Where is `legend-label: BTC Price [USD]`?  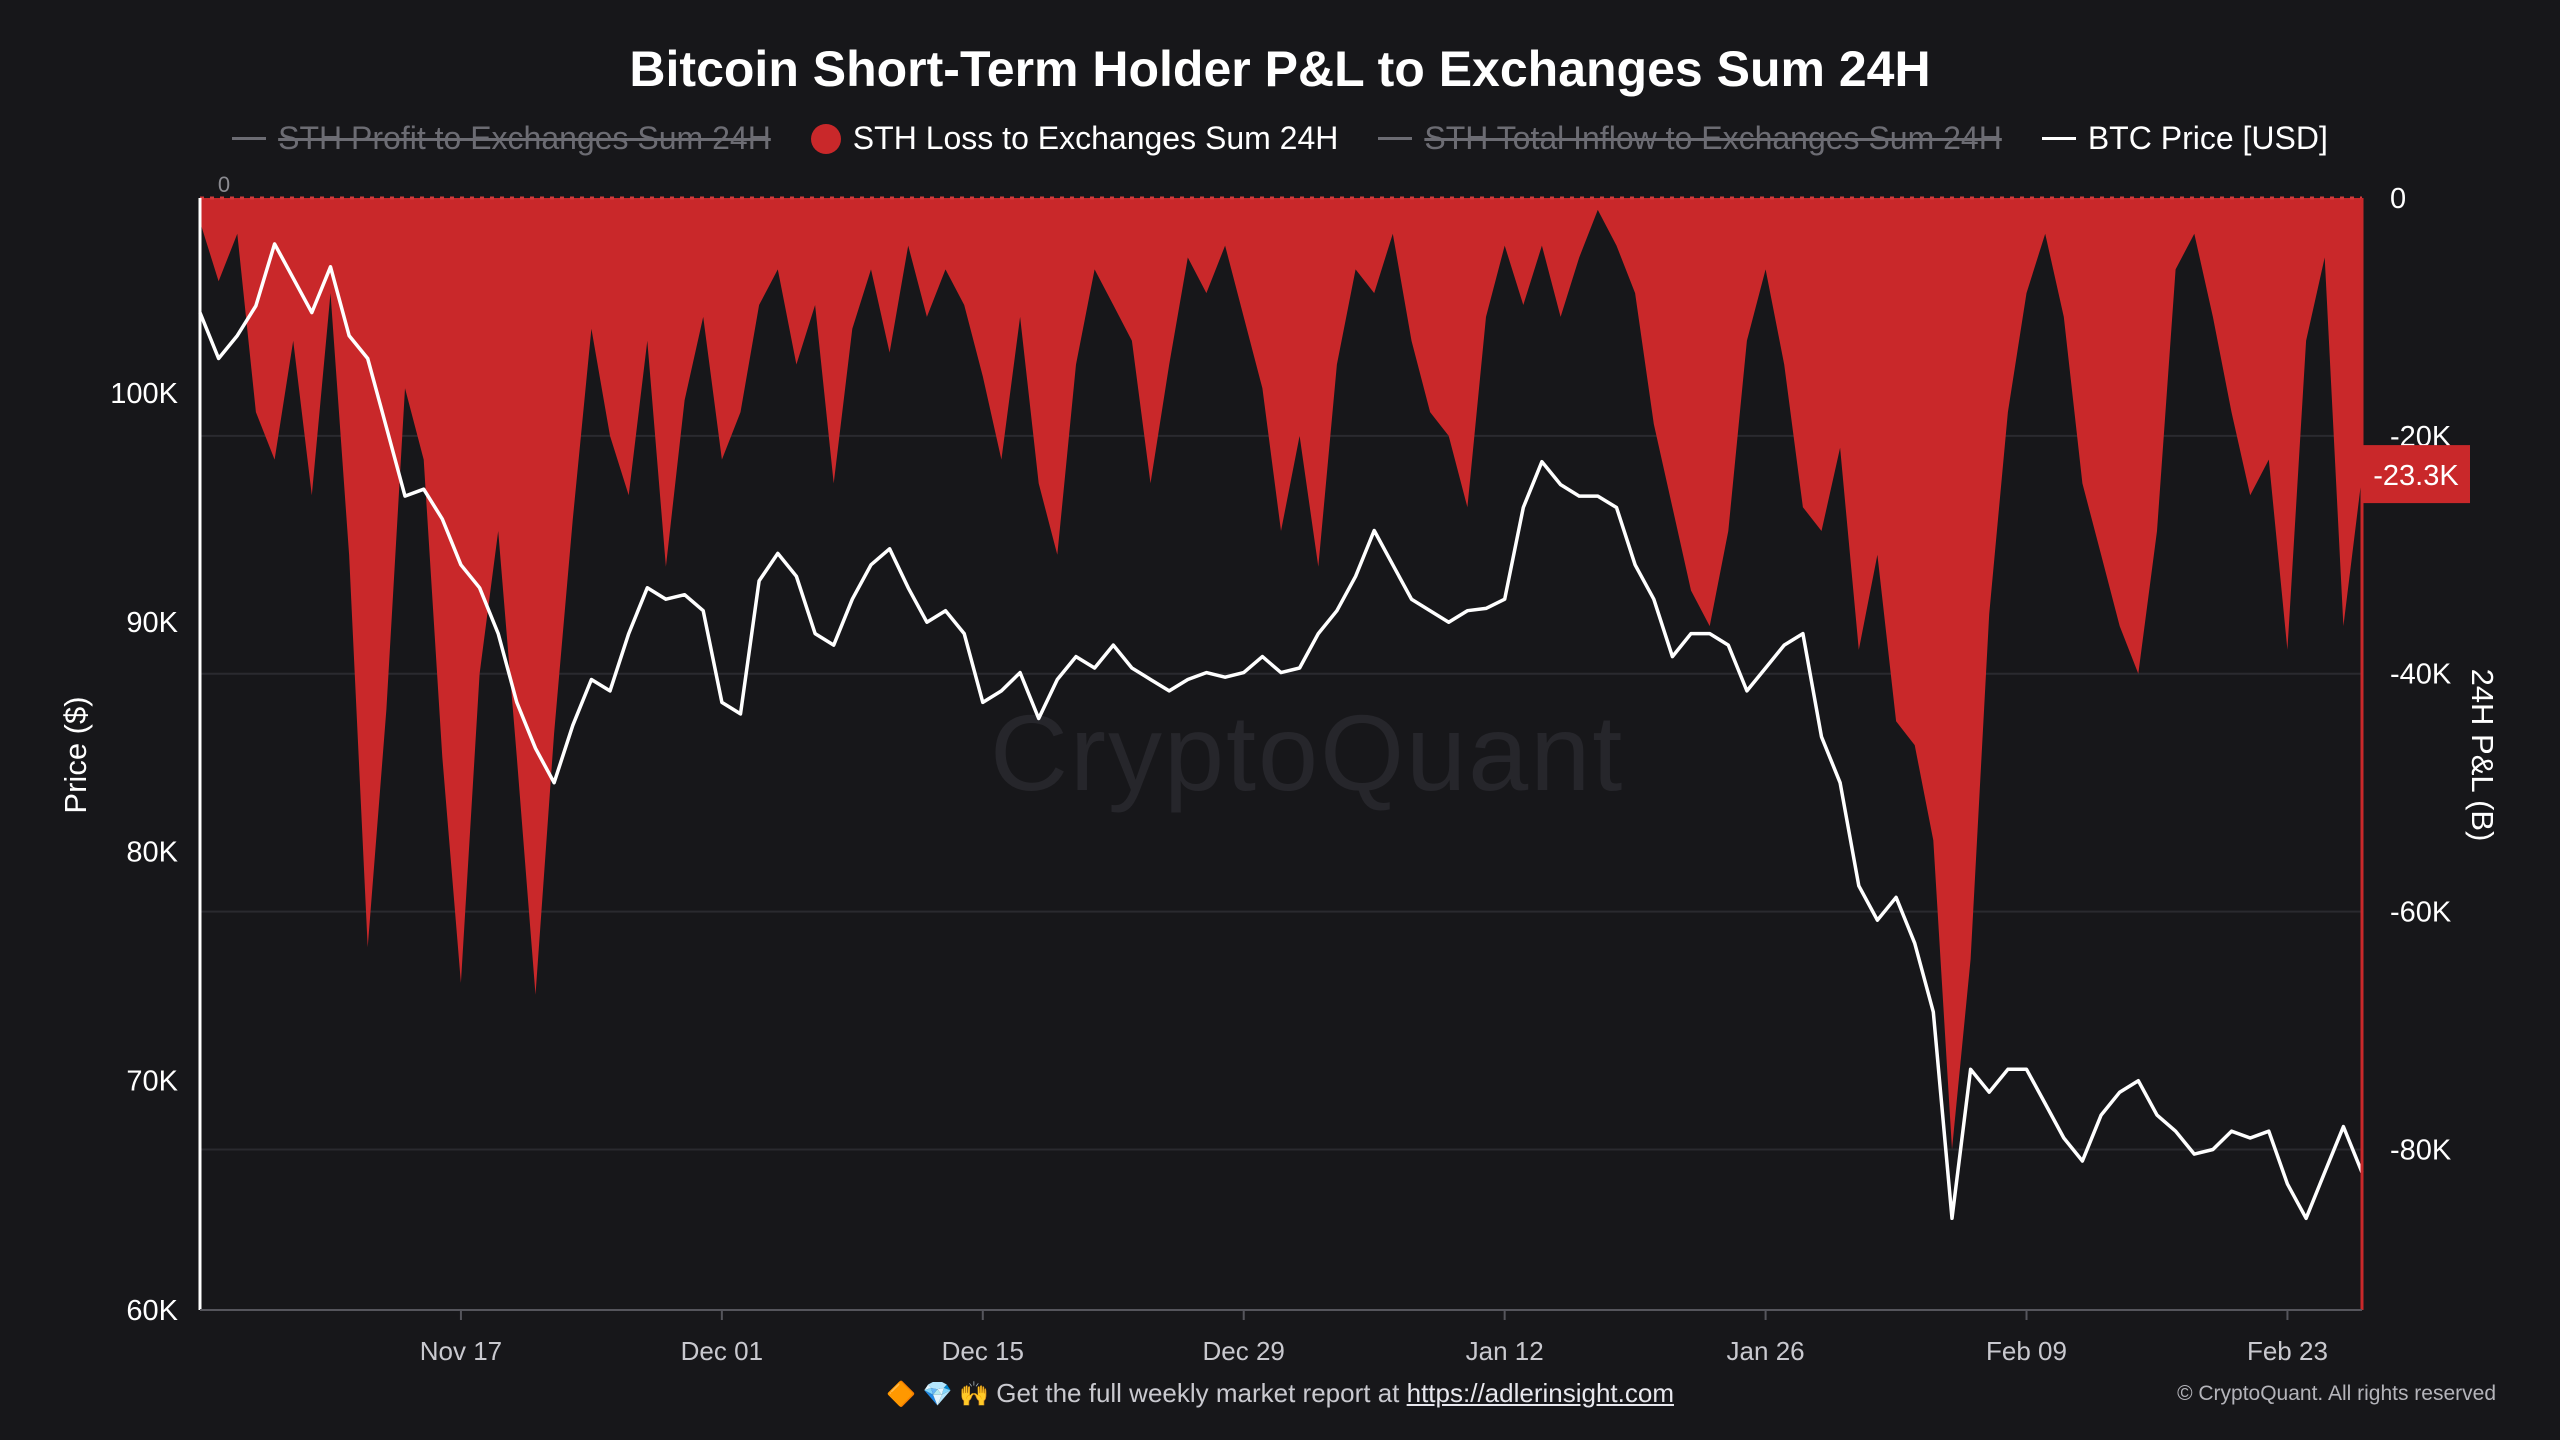 legend-label: BTC Price [USD] is located at coordinates (2207, 138).